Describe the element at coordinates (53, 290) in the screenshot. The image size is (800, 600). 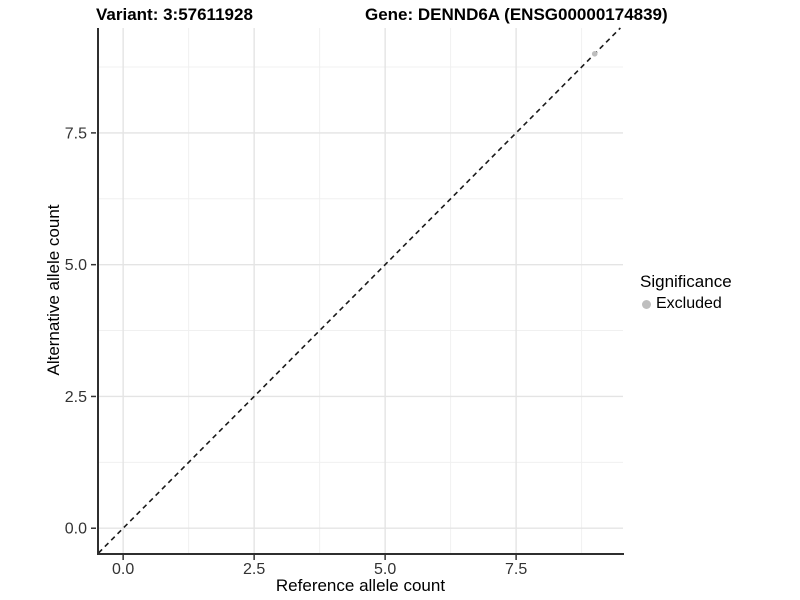
I see `y-axis-title: Alternative allele count` at that location.